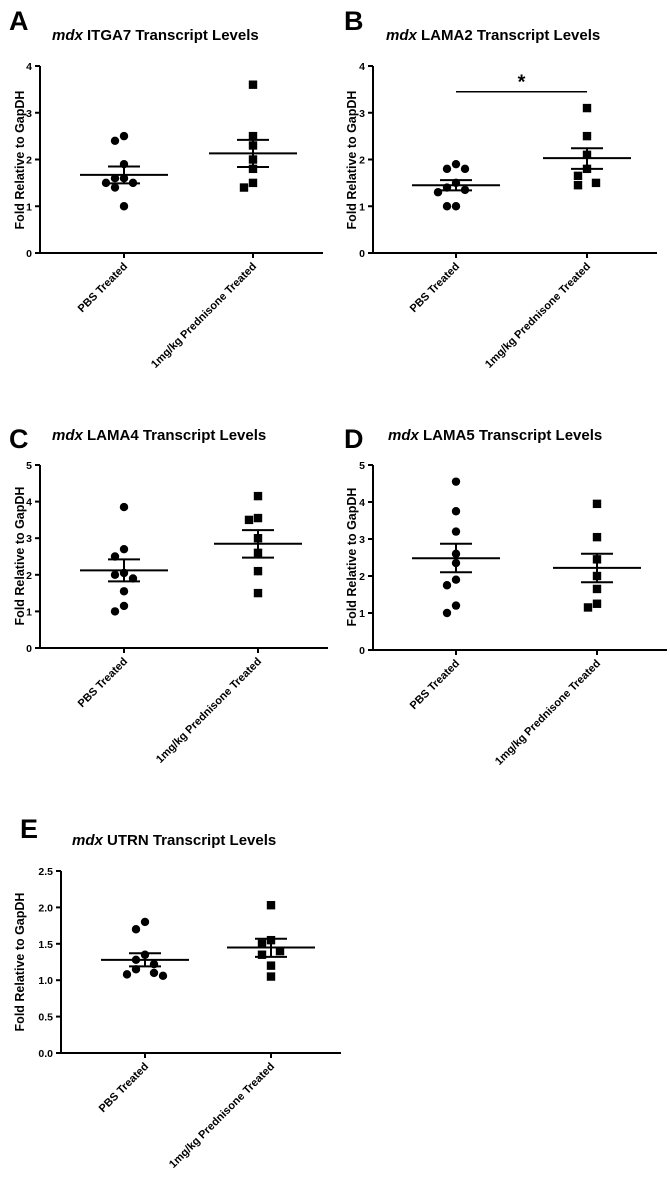  Describe the element at coordinates (45, 1018) in the screenshot. I see `y-tick-label: 0.5` at that location.